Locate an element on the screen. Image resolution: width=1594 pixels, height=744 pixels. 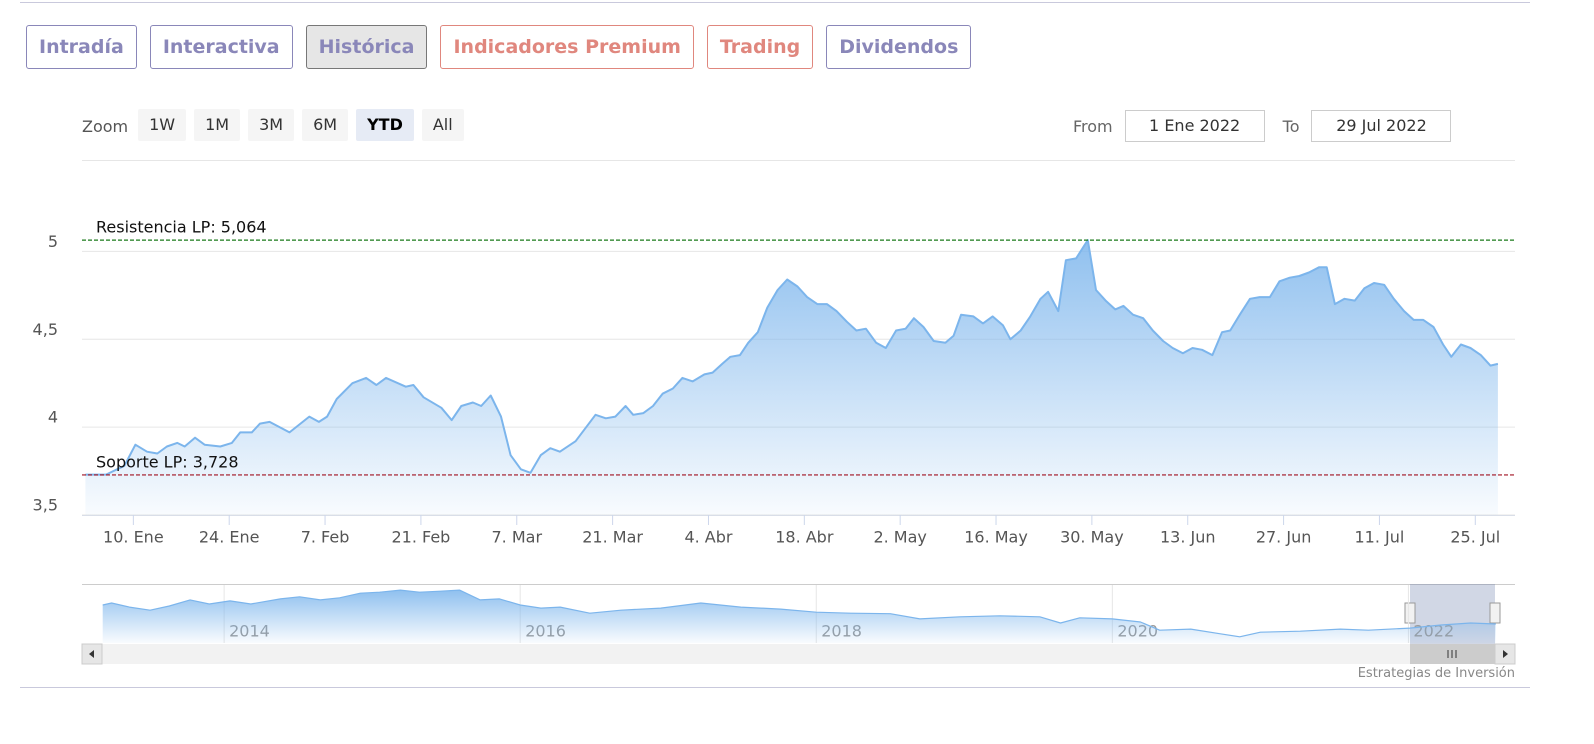
tab: Trading is located at coordinates (760, 47).